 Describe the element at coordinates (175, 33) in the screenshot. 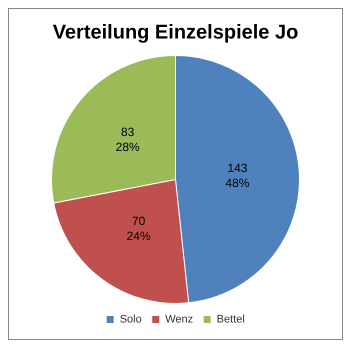

I see `chart-title: Verteilung Einzelspiele Jo` at that location.